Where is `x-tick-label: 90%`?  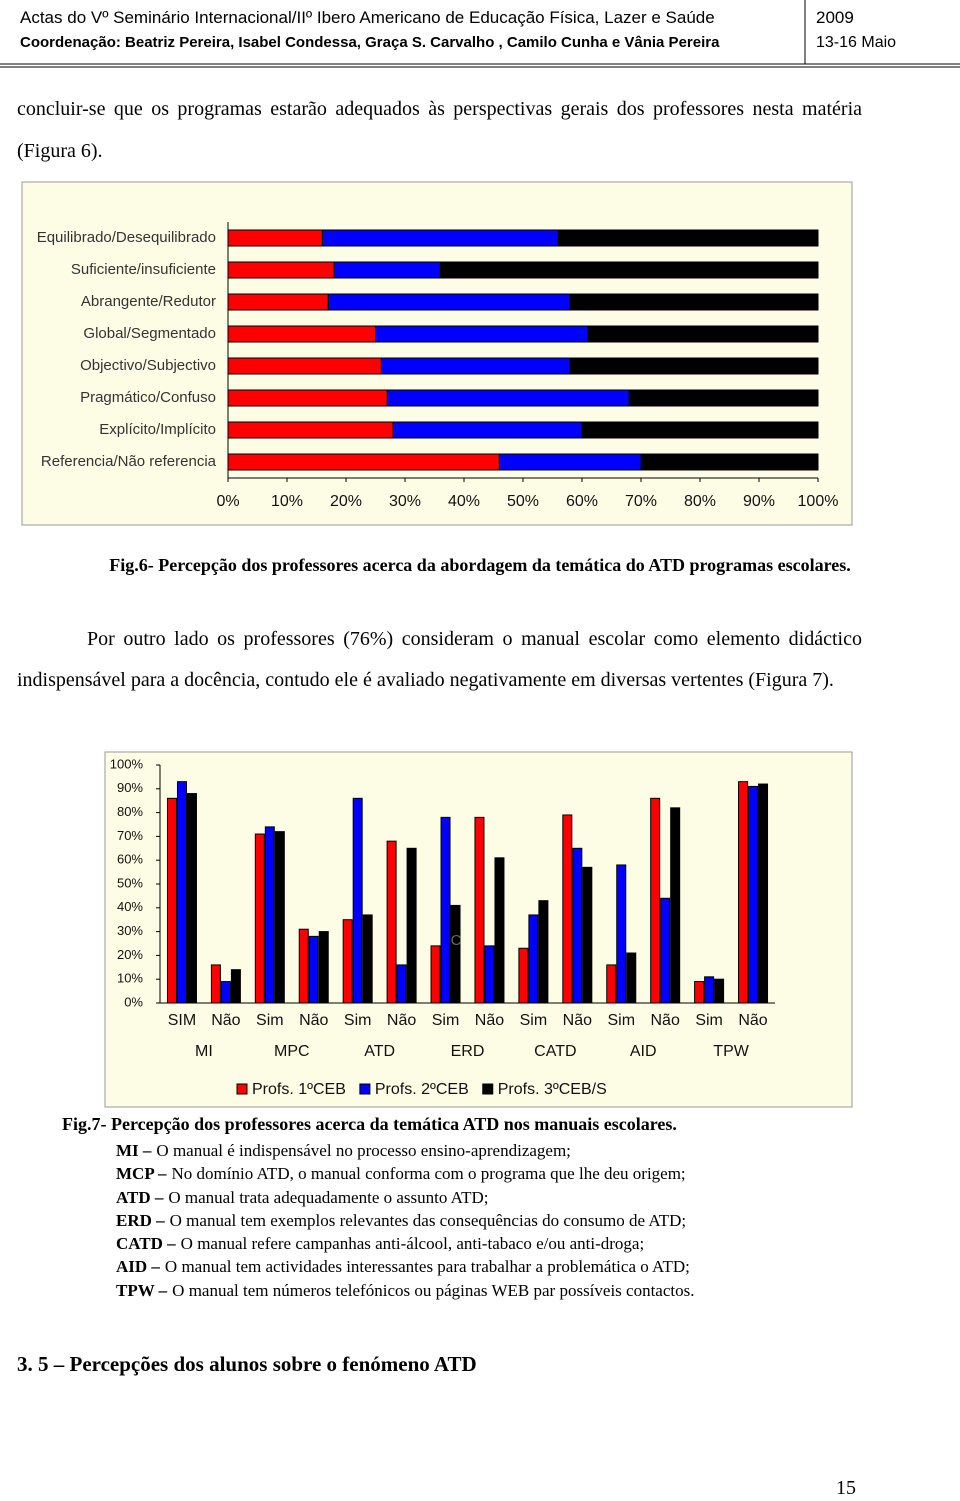 x-tick-label: 90% is located at coordinates (759, 501).